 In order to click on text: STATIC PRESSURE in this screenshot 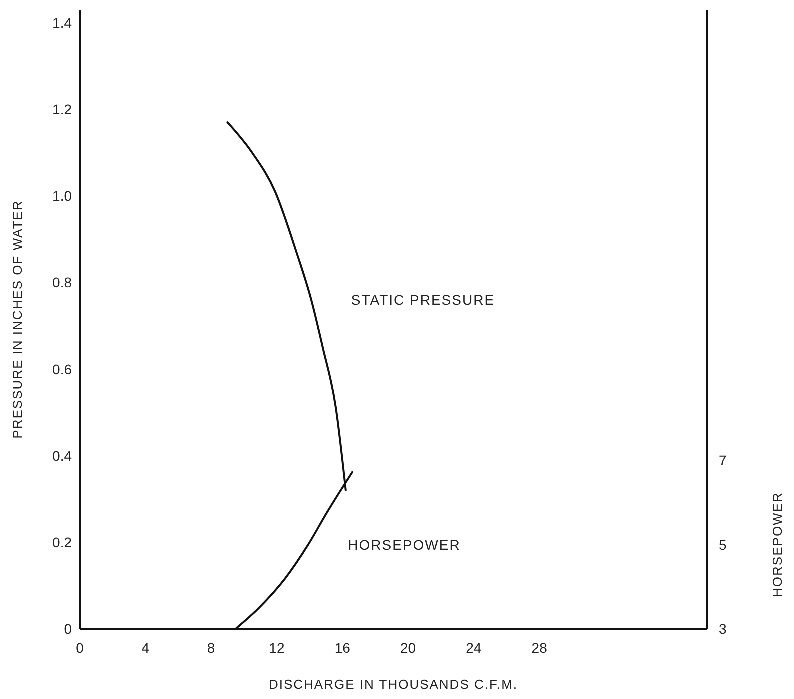, I will do `click(423, 300)`.